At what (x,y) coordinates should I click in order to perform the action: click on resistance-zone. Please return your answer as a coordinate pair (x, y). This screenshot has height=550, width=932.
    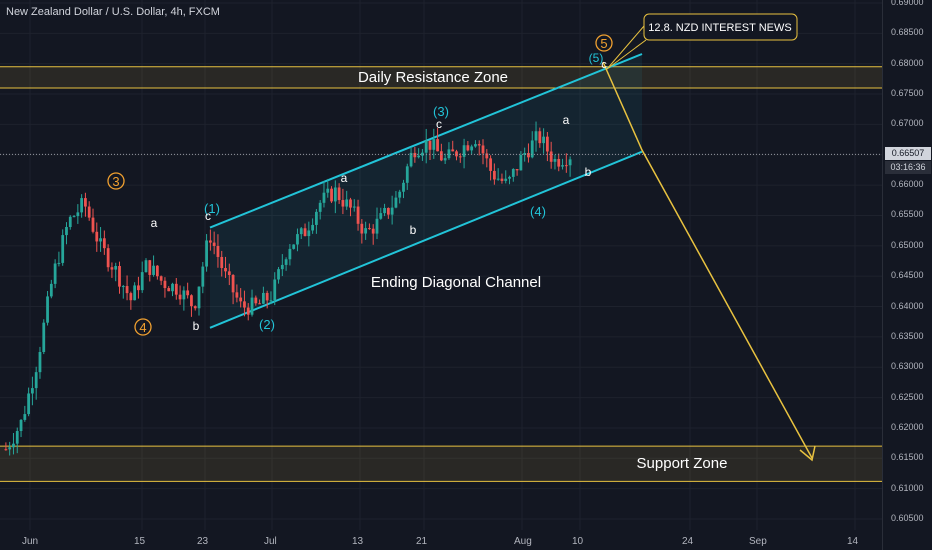
    Looking at the image, I should click on (441, 77).